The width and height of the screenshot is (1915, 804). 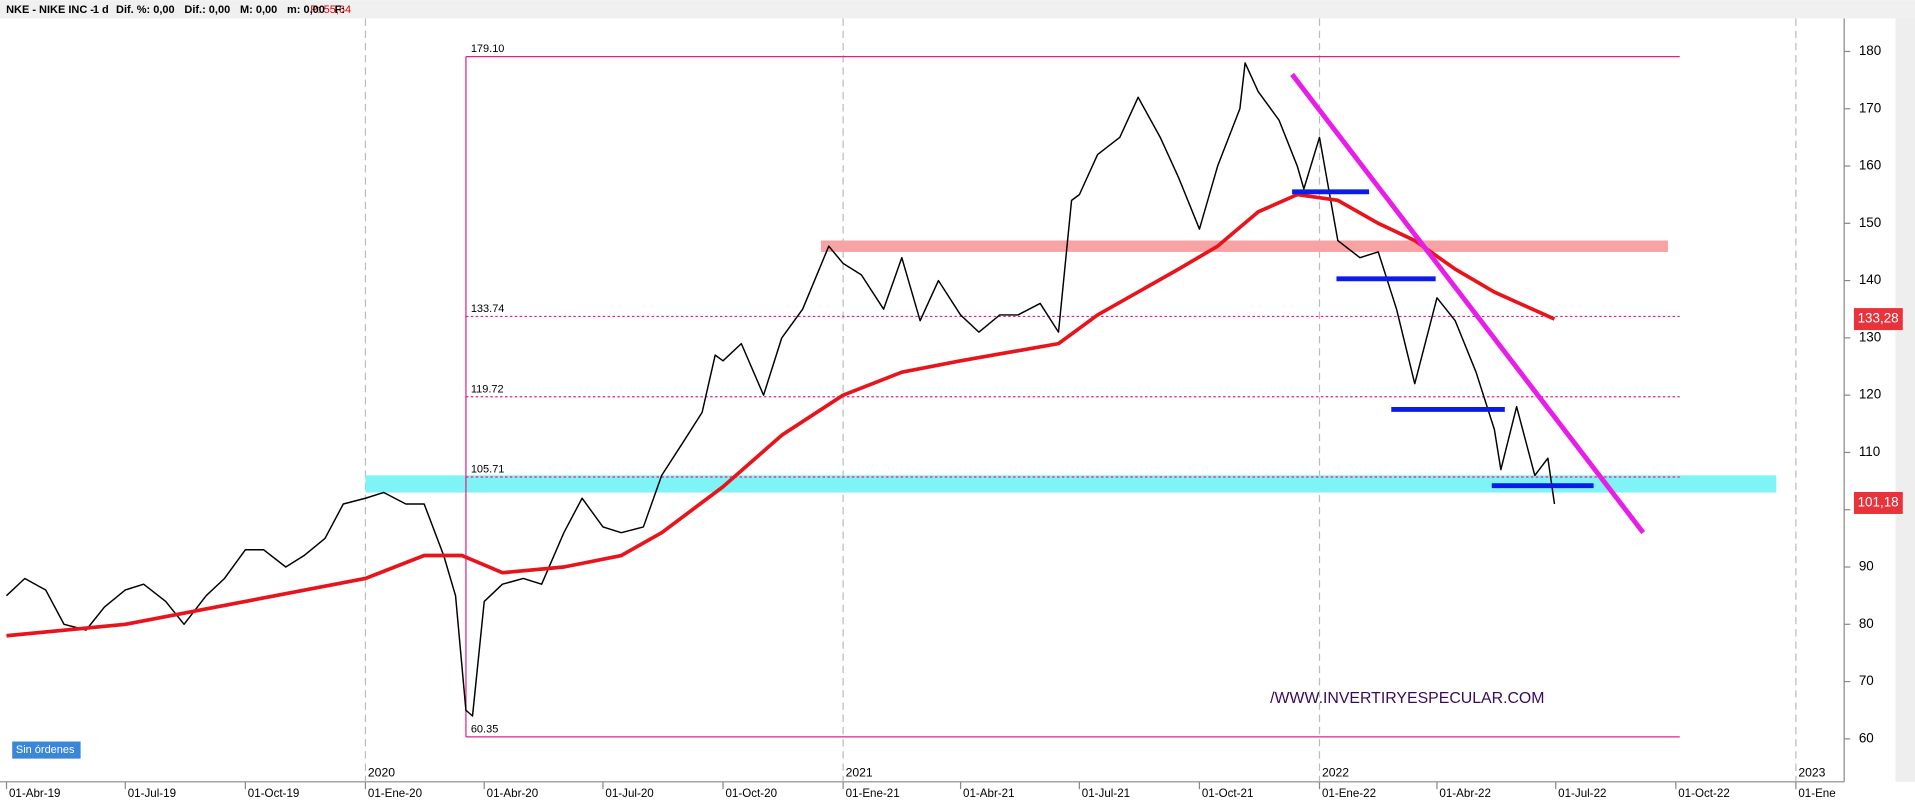 I want to click on header-stat: Dif. %: 0,00, so click(x=145, y=10).